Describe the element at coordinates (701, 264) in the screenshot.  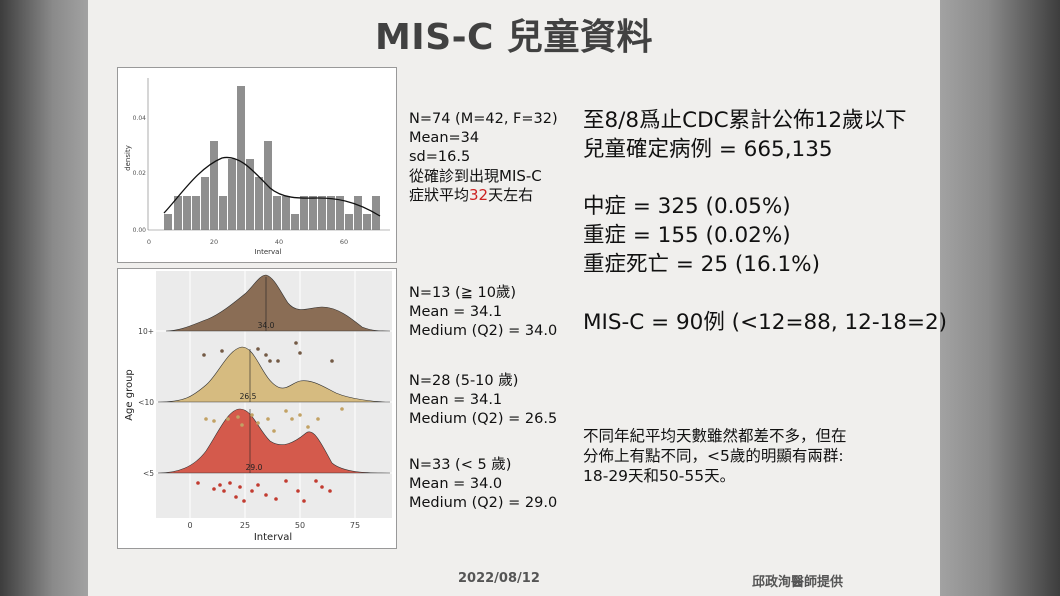
I see `severity-line: 重症死亡 = 25 (16.1%)` at that location.